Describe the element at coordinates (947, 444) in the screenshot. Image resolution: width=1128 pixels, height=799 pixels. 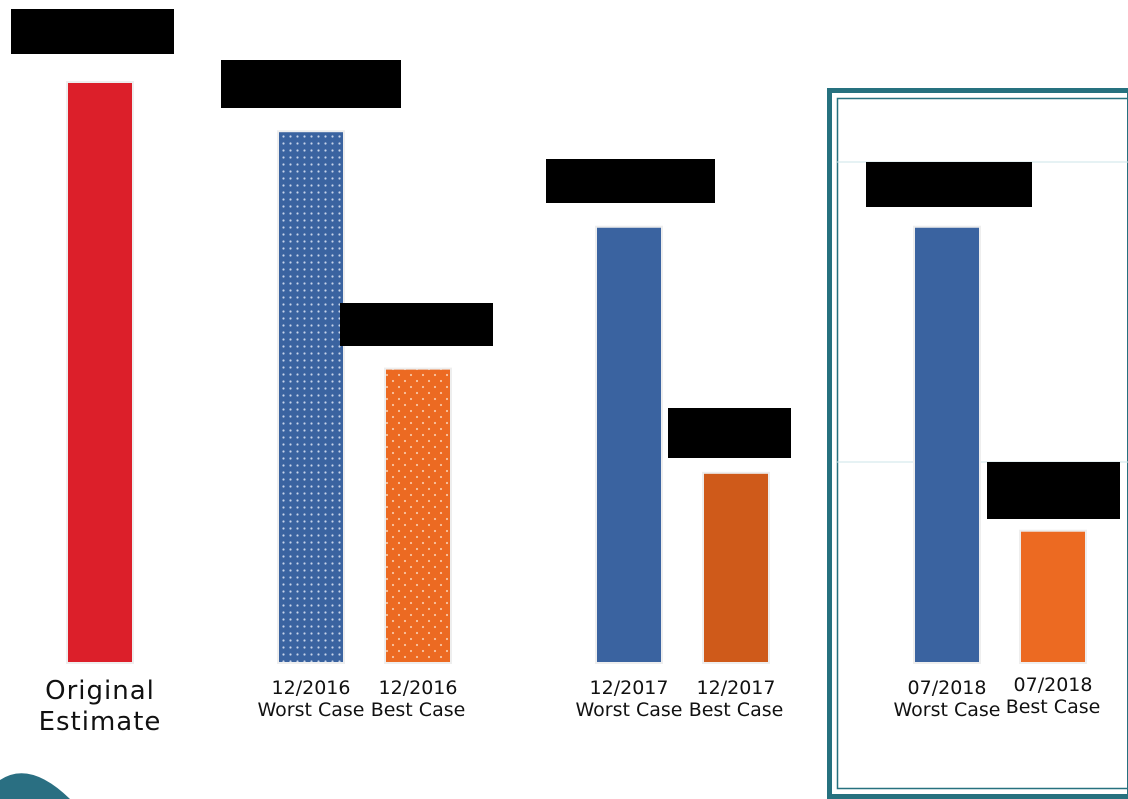
I see `bar-07-2018-worst-case` at that location.